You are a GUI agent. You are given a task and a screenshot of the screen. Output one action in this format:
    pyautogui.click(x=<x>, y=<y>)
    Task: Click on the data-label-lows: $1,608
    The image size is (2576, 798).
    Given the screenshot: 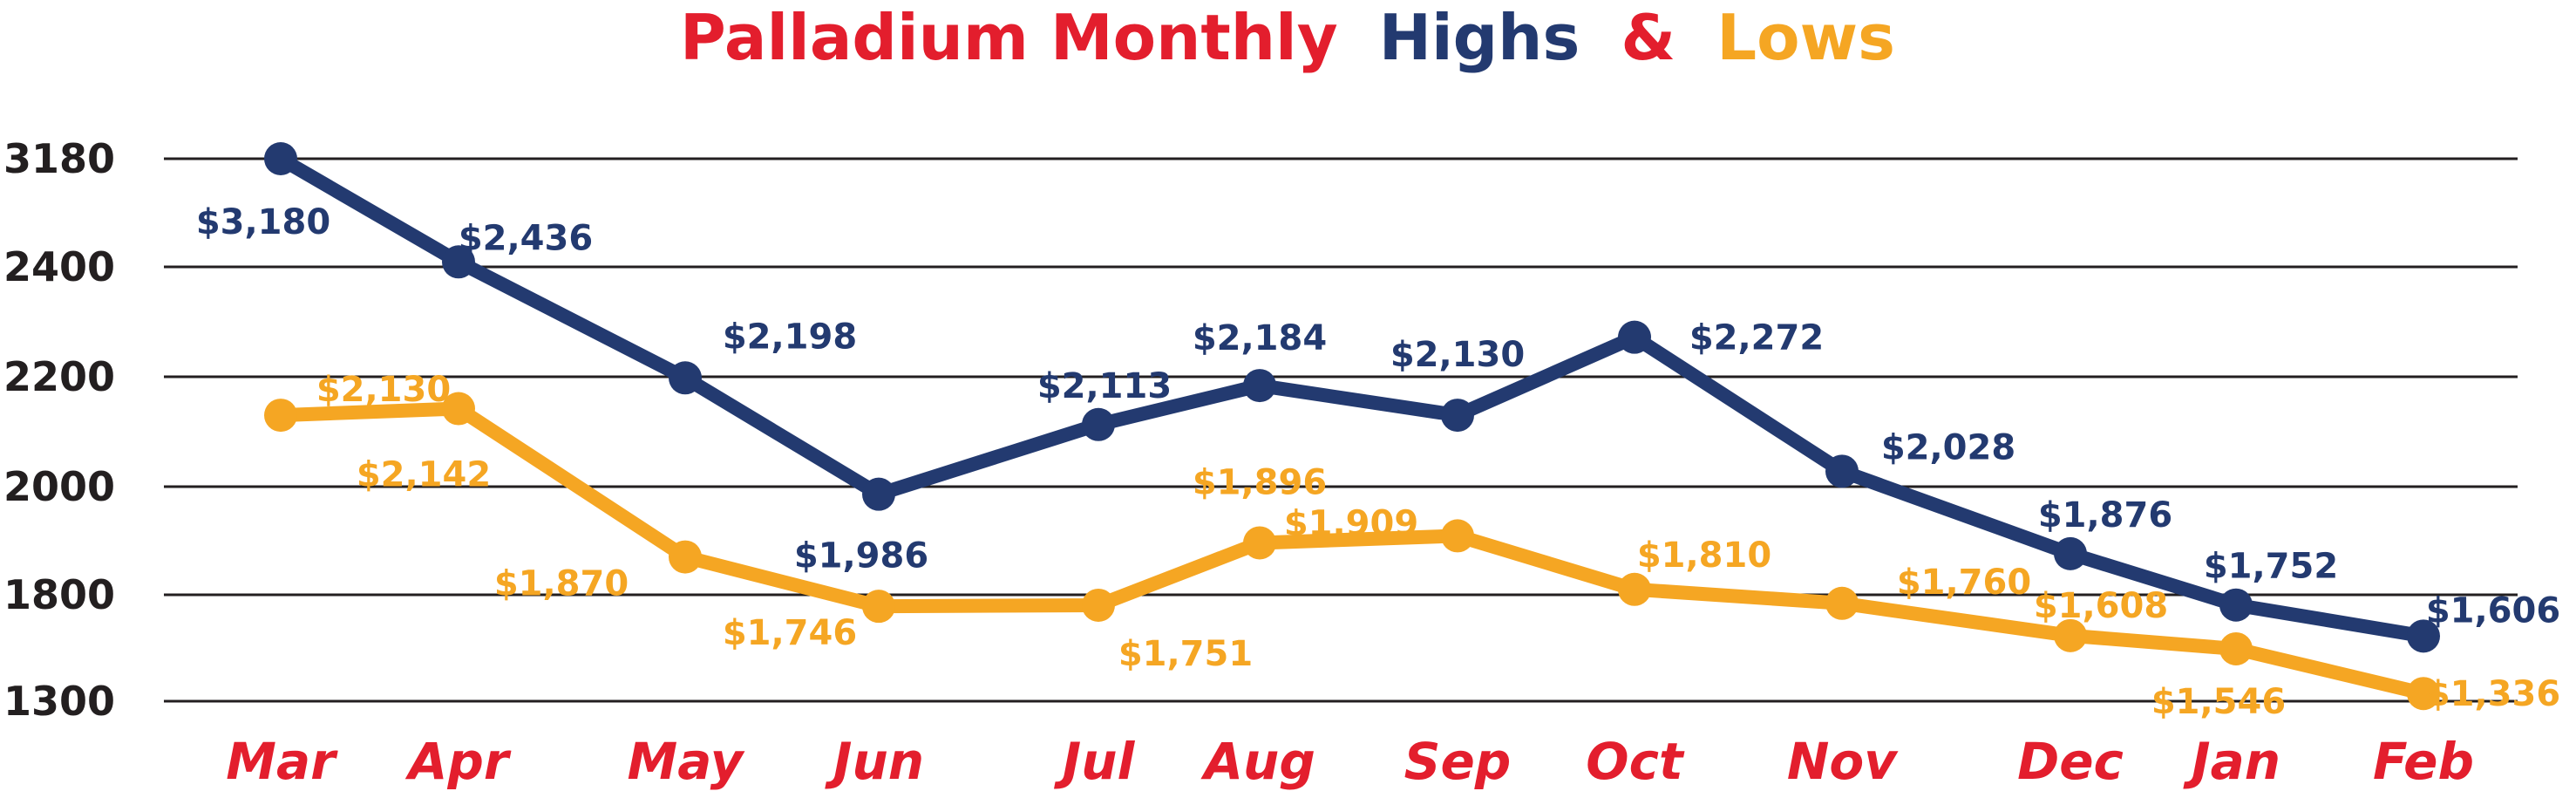 What is the action you would take?
    pyautogui.click(x=2101, y=606)
    